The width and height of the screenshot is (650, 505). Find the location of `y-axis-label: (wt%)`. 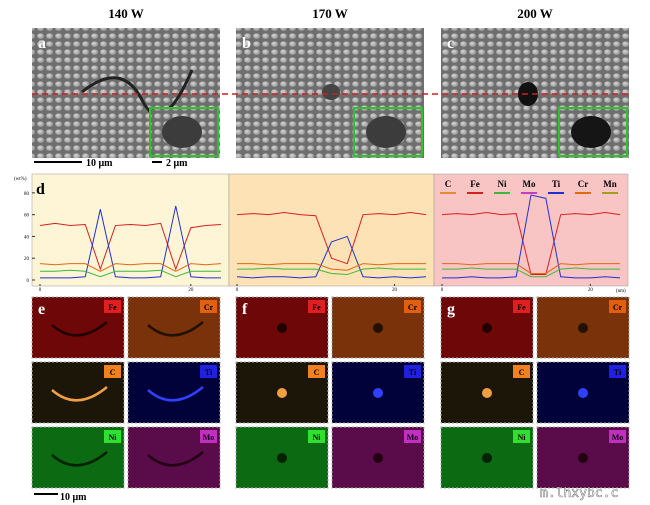

y-axis-label: (wt%) is located at coordinates (20, 179).